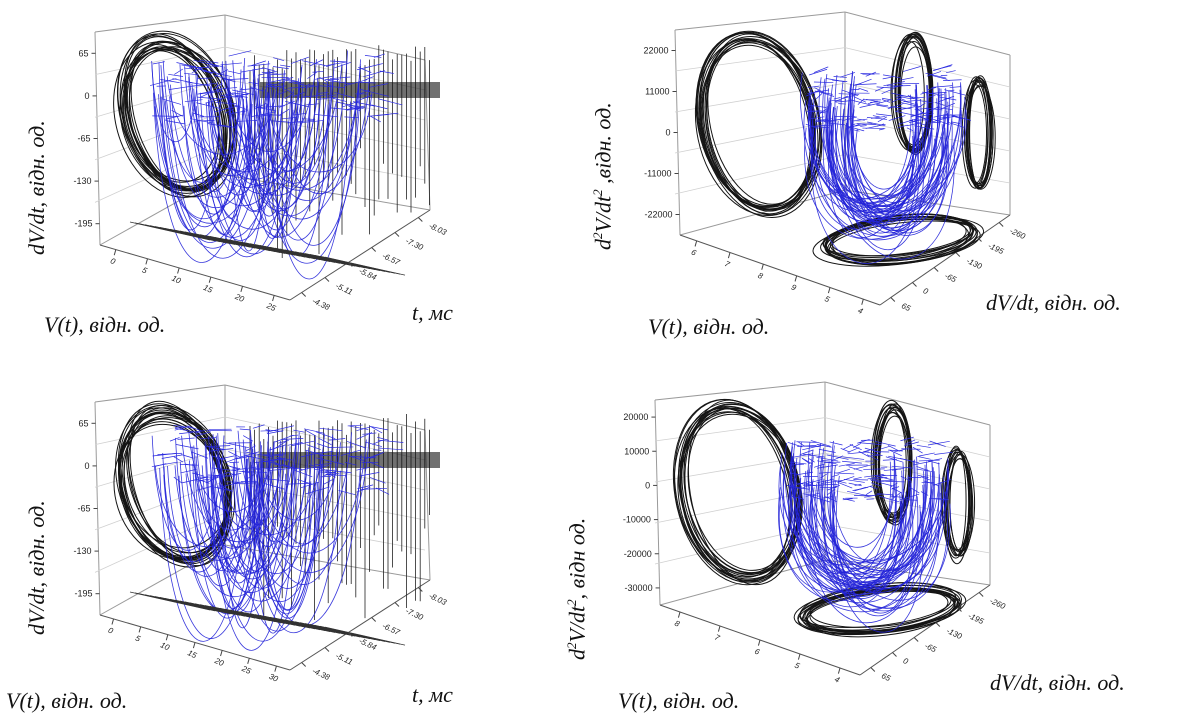  What do you see at coordinates (906, 307) in the screenshot?
I see `y-tick-label: 65` at bounding box center [906, 307].